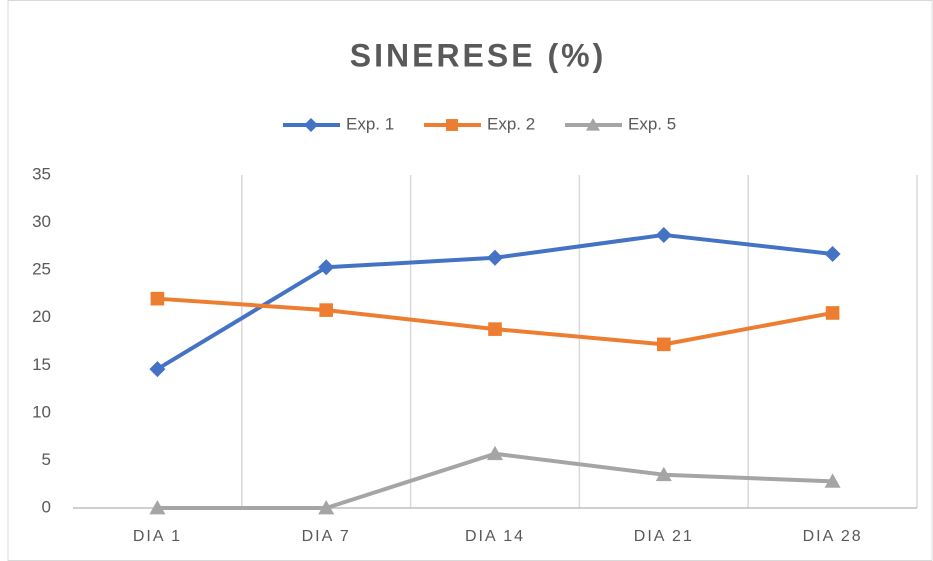 This screenshot has height=561, width=933. I want to click on y-tick-label: 10, so click(41, 411).